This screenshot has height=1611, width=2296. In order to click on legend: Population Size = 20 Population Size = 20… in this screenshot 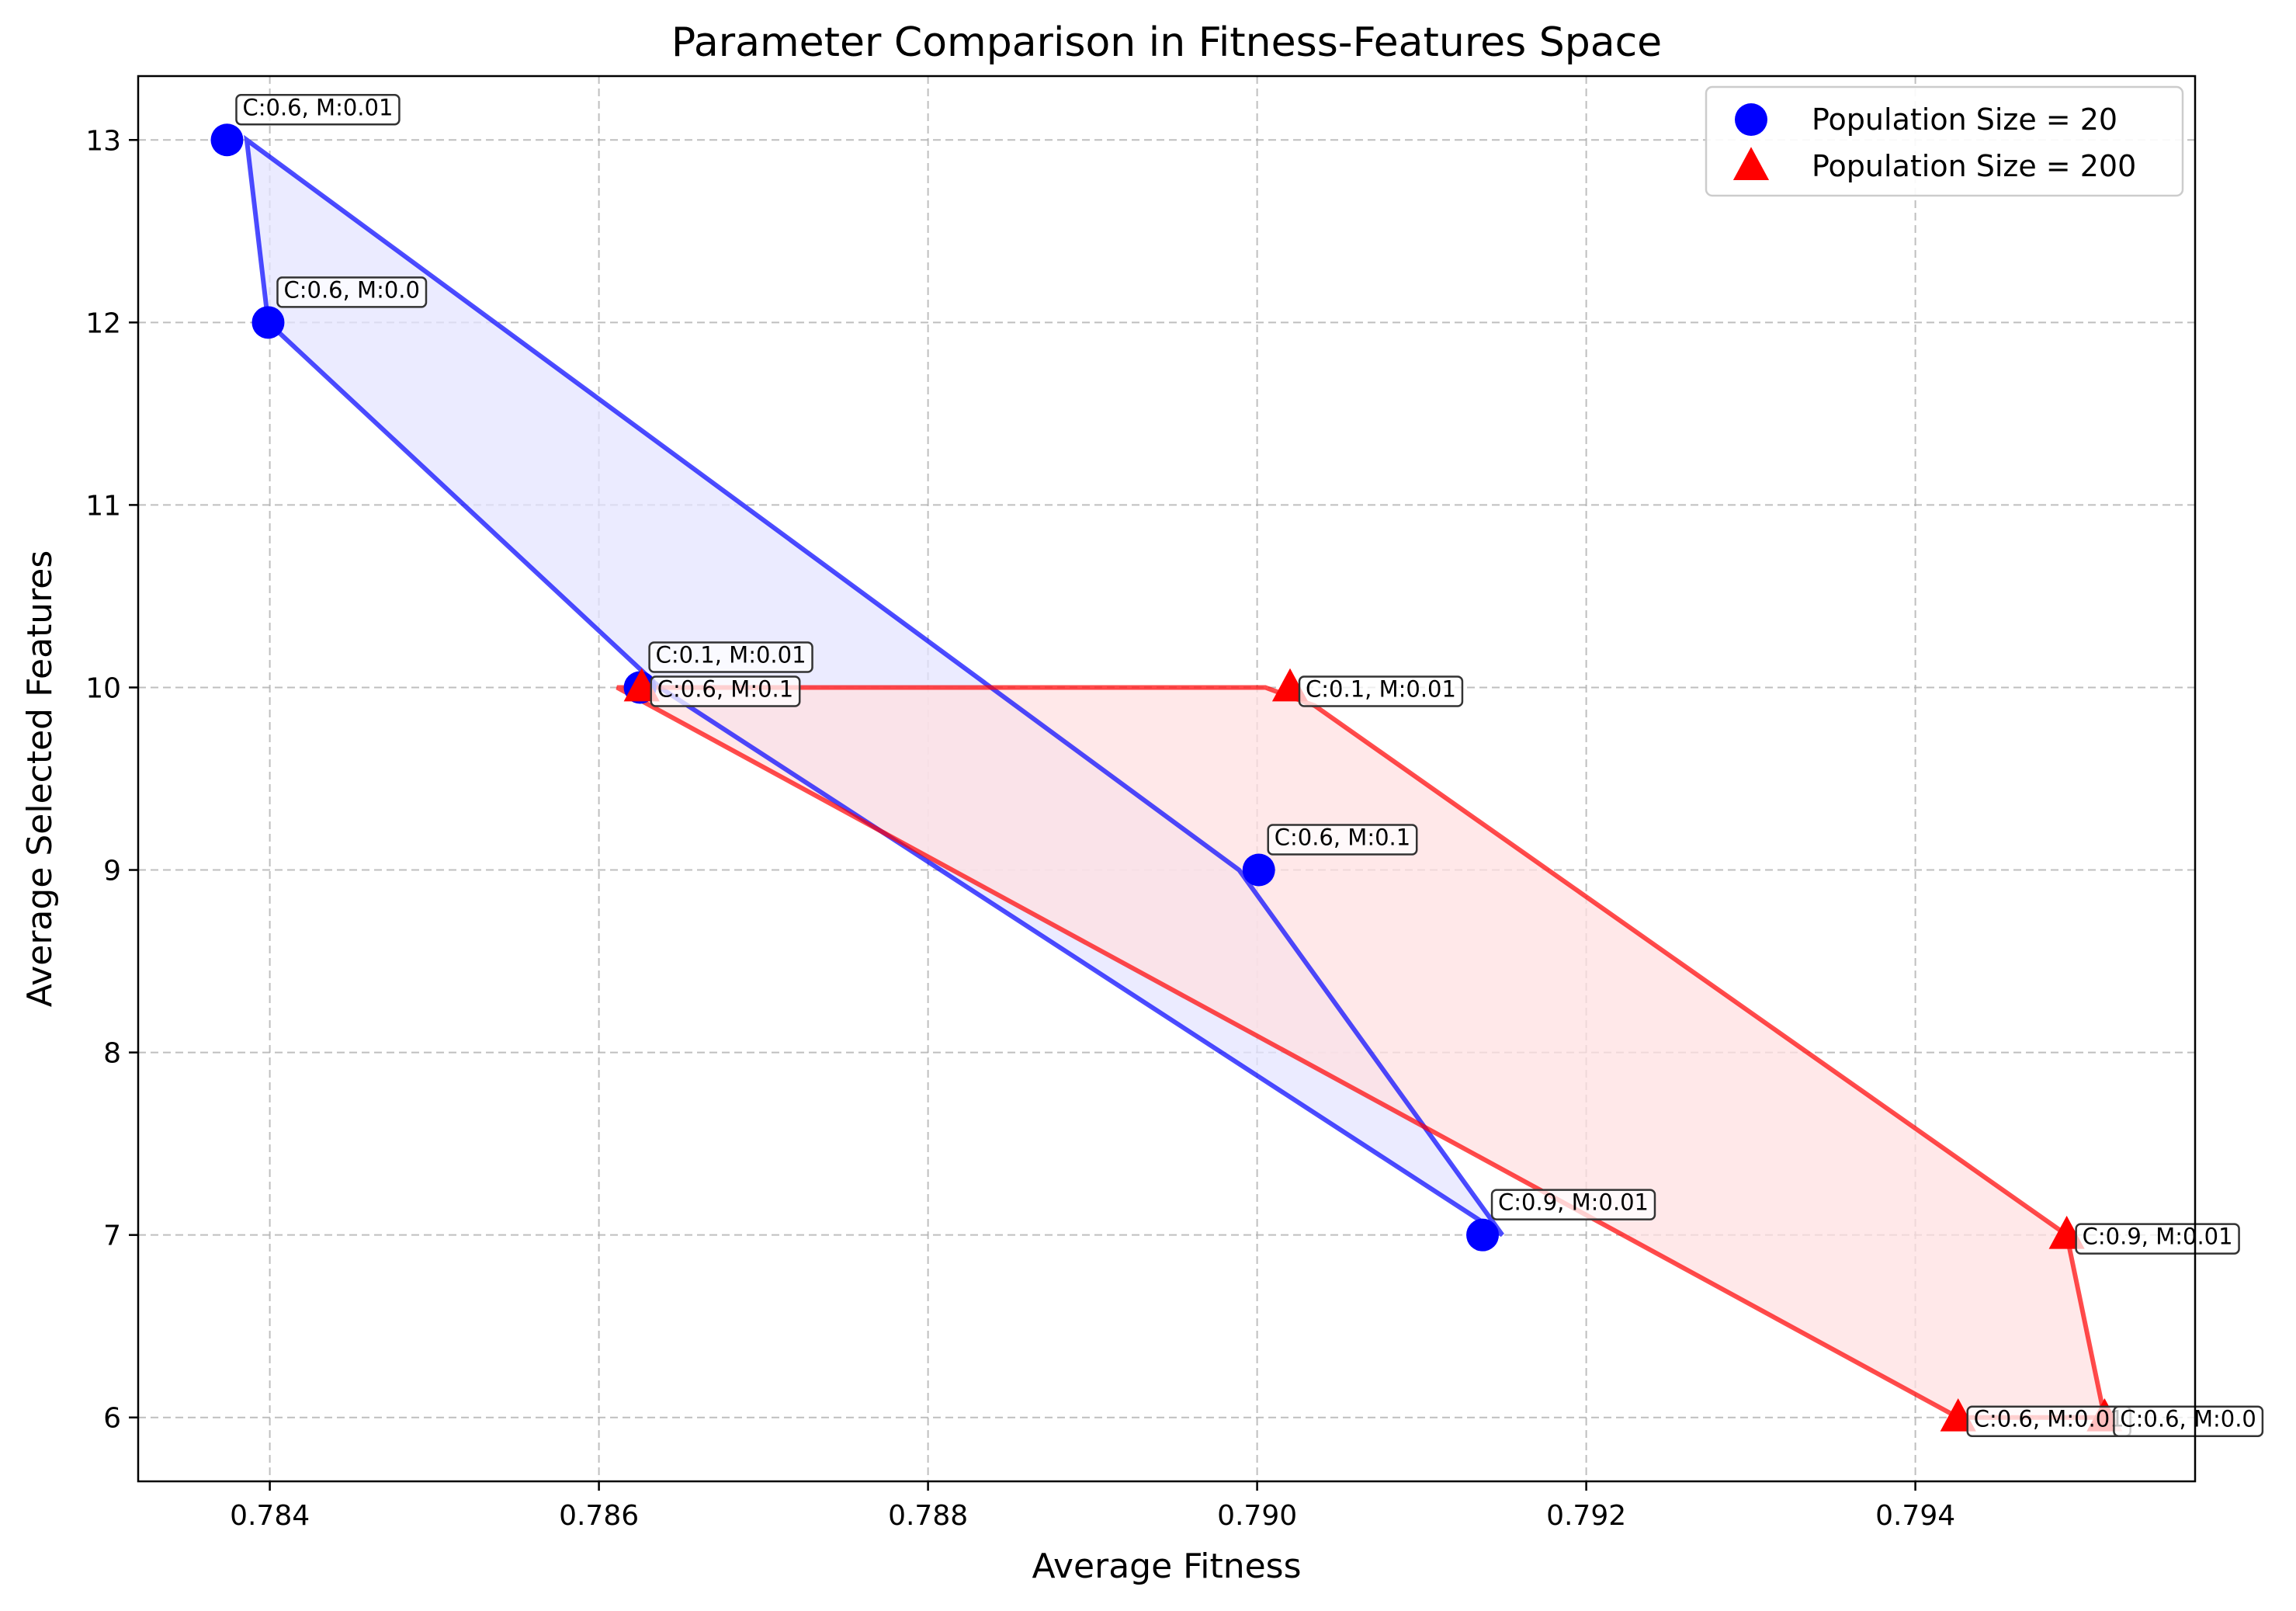, I will do `click(1944, 141)`.